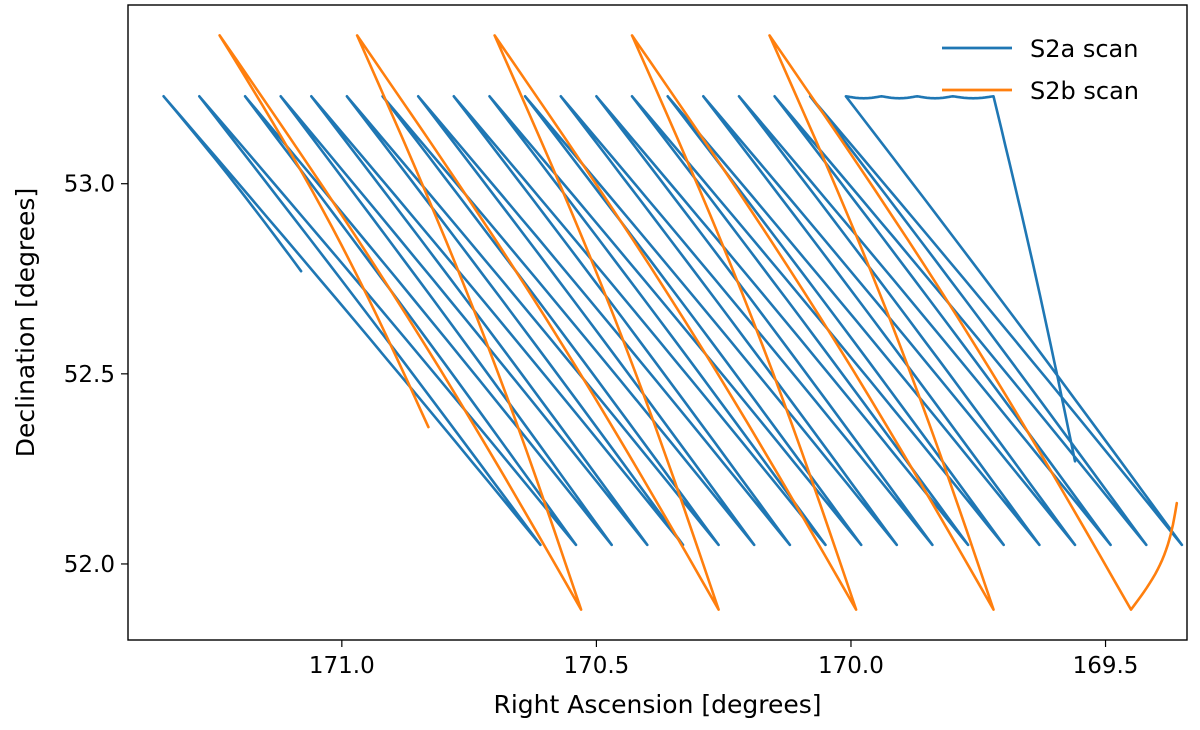 This screenshot has width=1200, height=730. What do you see at coordinates (724, 659) in the screenshot?
I see `x-axis: 171.0 170.5 170.0 169.5` at bounding box center [724, 659].